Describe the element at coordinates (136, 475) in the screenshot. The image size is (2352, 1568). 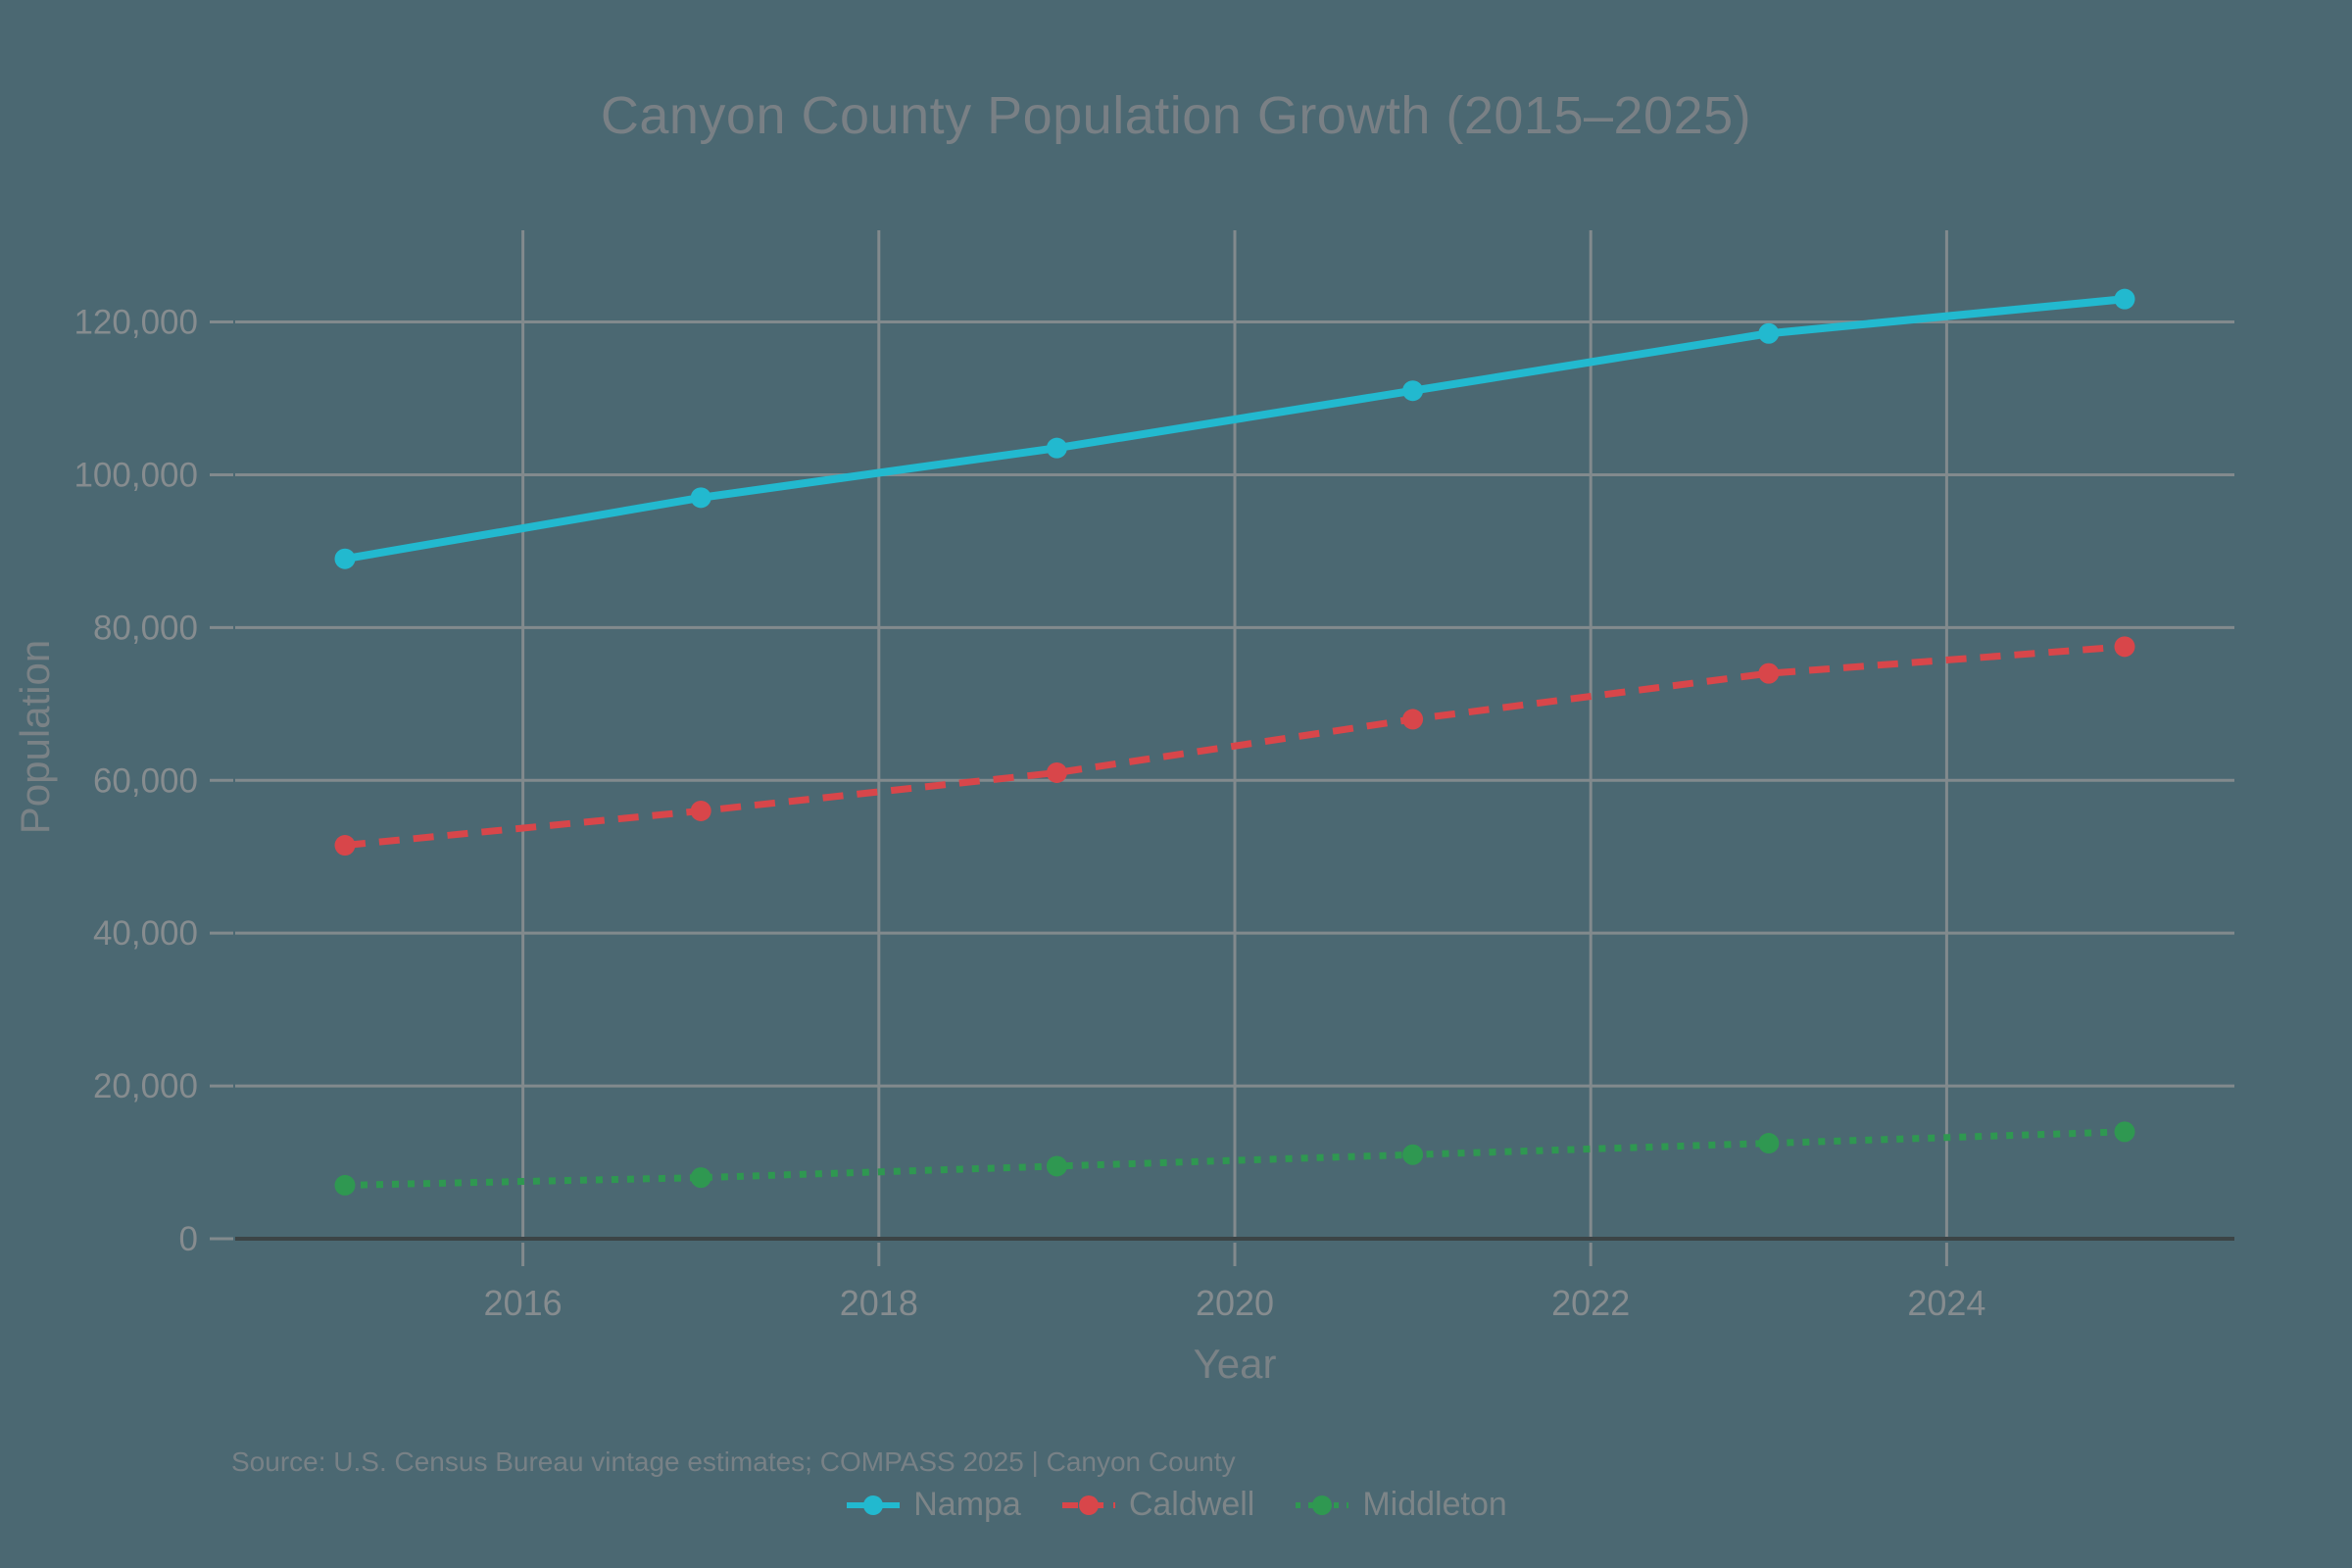
I see `y-tick-label: 100,000` at that location.